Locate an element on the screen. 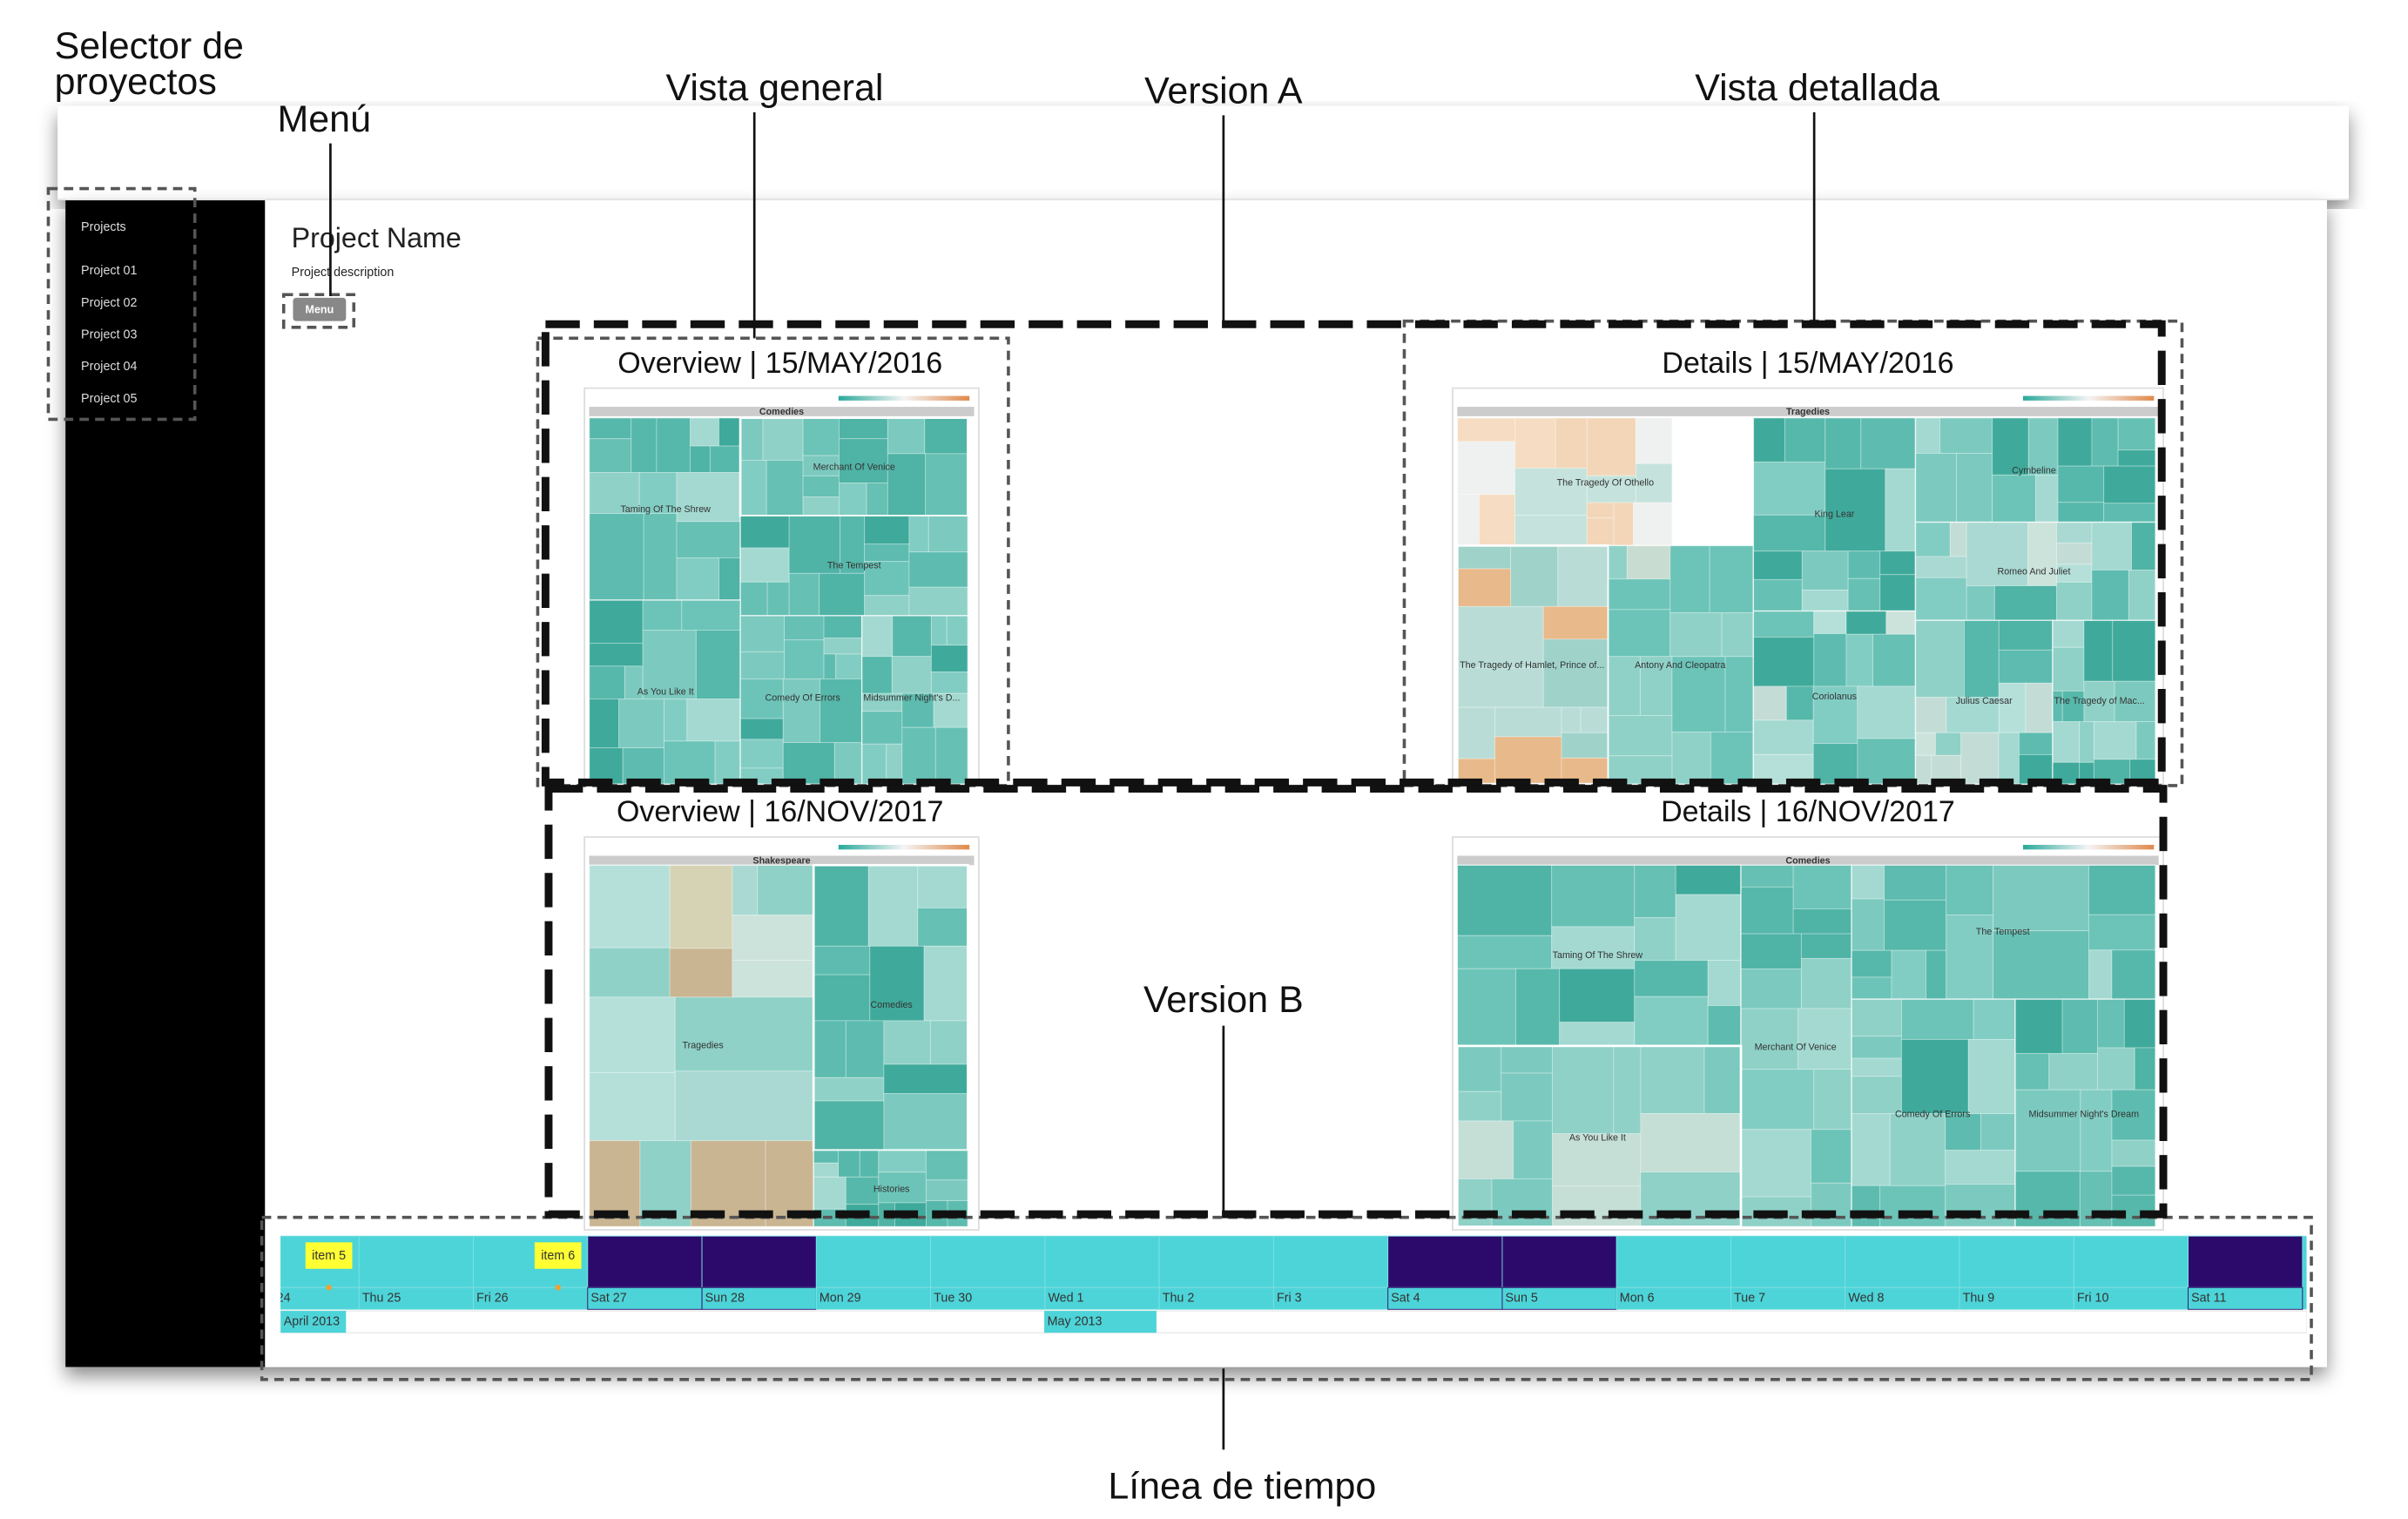  treemap-label: Romeo And Juliet is located at coordinates (2034, 572).